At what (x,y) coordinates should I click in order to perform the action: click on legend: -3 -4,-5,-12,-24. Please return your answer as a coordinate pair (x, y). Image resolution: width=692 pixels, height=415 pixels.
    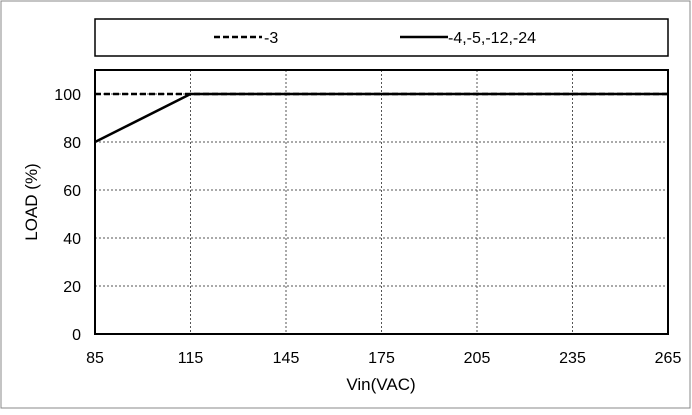
    Looking at the image, I should click on (381, 37).